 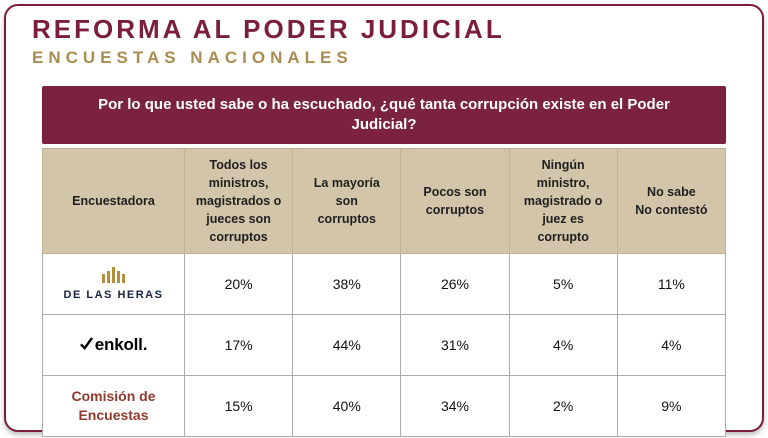 What do you see at coordinates (238, 284) in the screenshot?
I see `value-cell: 20%` at bounding box center [238, 284].